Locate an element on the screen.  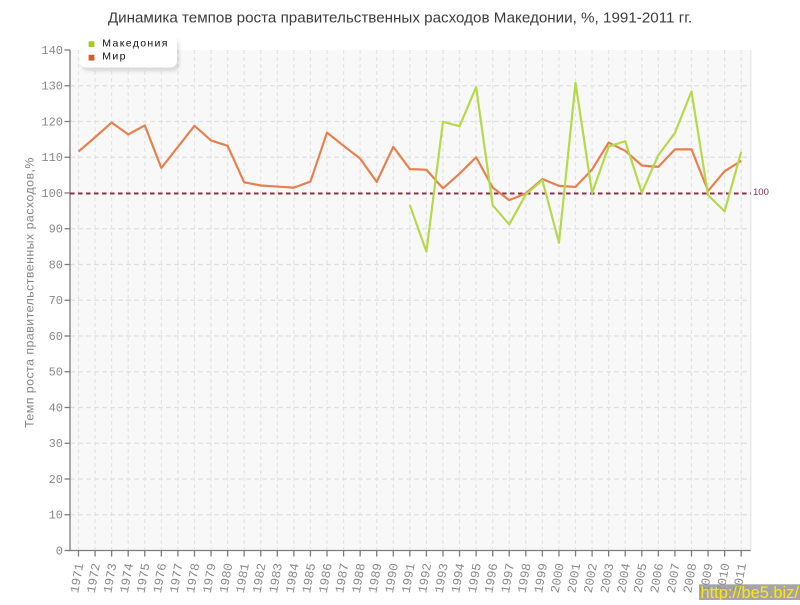
svg-text: 60 is located at coordinates (56, 337).